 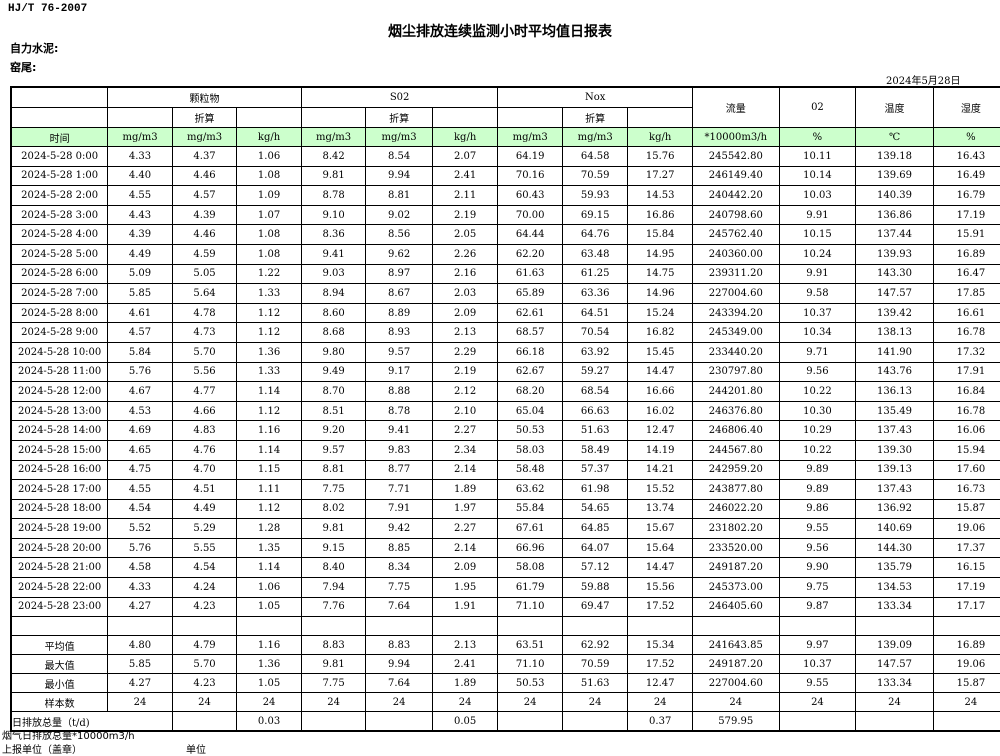 I want to click on value-cell: 5.76, so click(x=140, y=548).